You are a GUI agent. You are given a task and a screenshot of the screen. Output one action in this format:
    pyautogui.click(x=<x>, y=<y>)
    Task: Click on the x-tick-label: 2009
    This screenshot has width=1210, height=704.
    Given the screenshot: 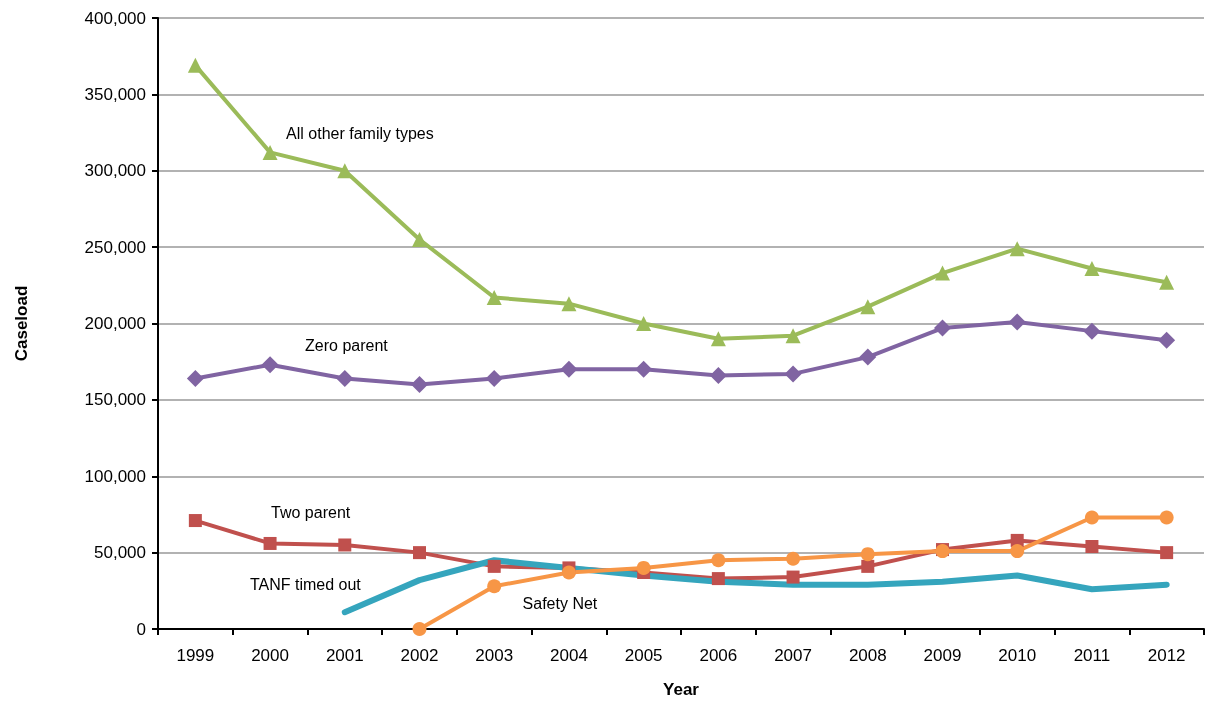 What is the action you would take?
    pyautogui.click(x=942, y=655)
    